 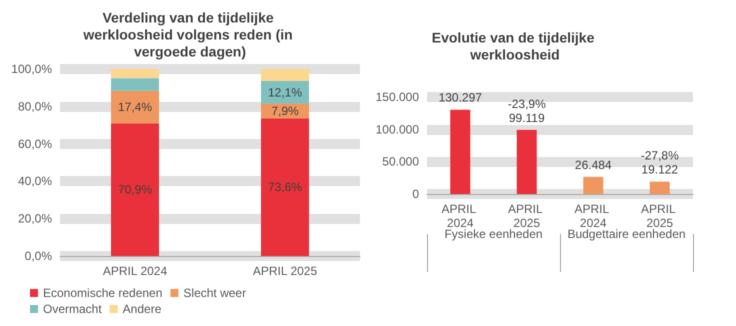 What do you see at coordinates (72, 309) in the screenshot?
I see `legend-label: Overmacht` at bounding box center [72, 309].